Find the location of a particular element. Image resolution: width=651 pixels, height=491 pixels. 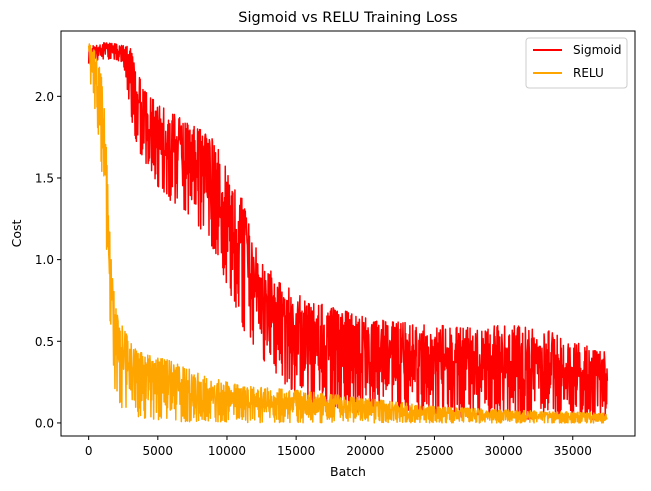

x-tick-label-2: 10000 is located at coordinates (227, 451).